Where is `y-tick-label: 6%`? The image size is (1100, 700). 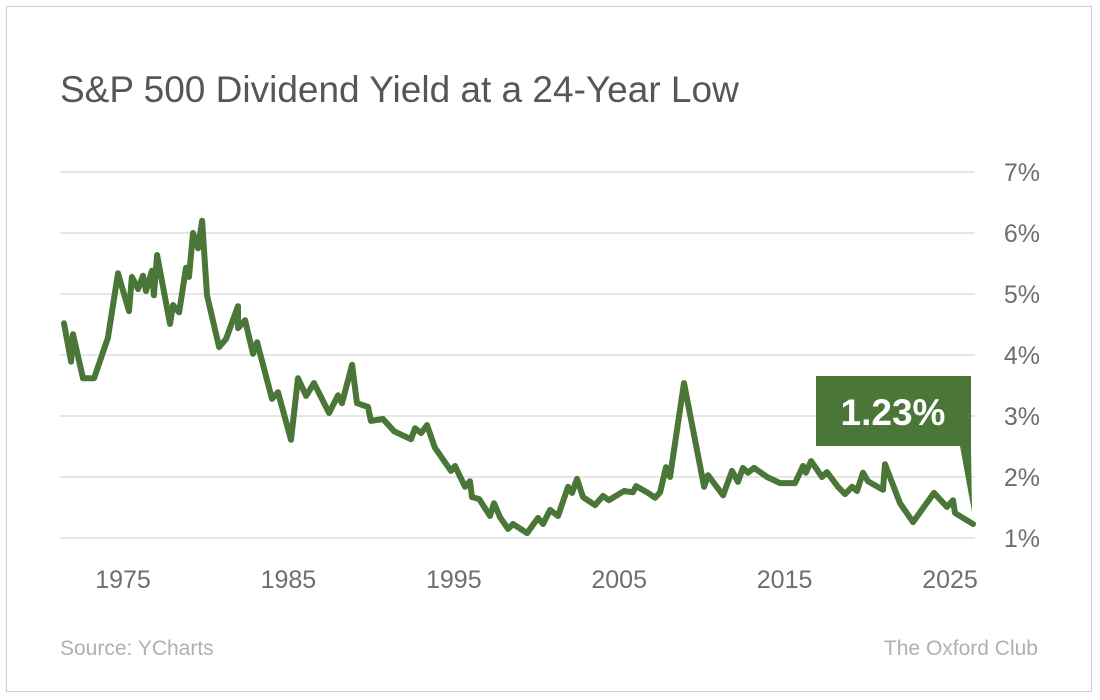 y-tick-label: 6% is located at coordinates (1022, 234).